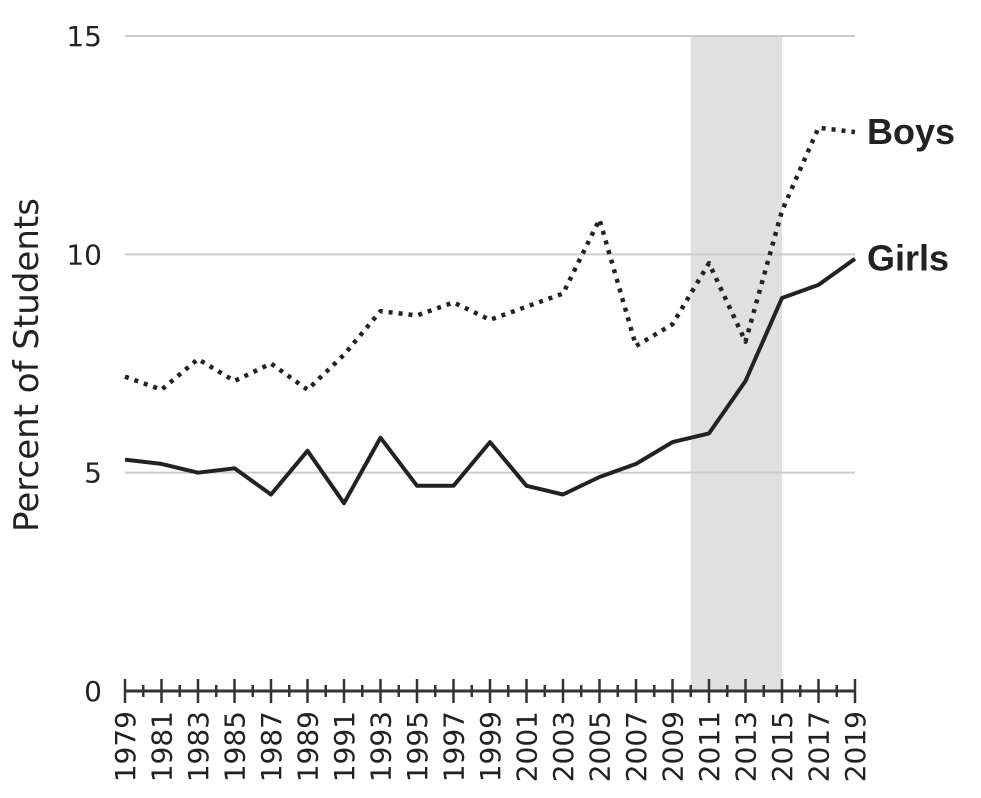  Describe the element at coordinates (271, 746) in the screenshot. I see `x-tick-label: 1987` at that location.